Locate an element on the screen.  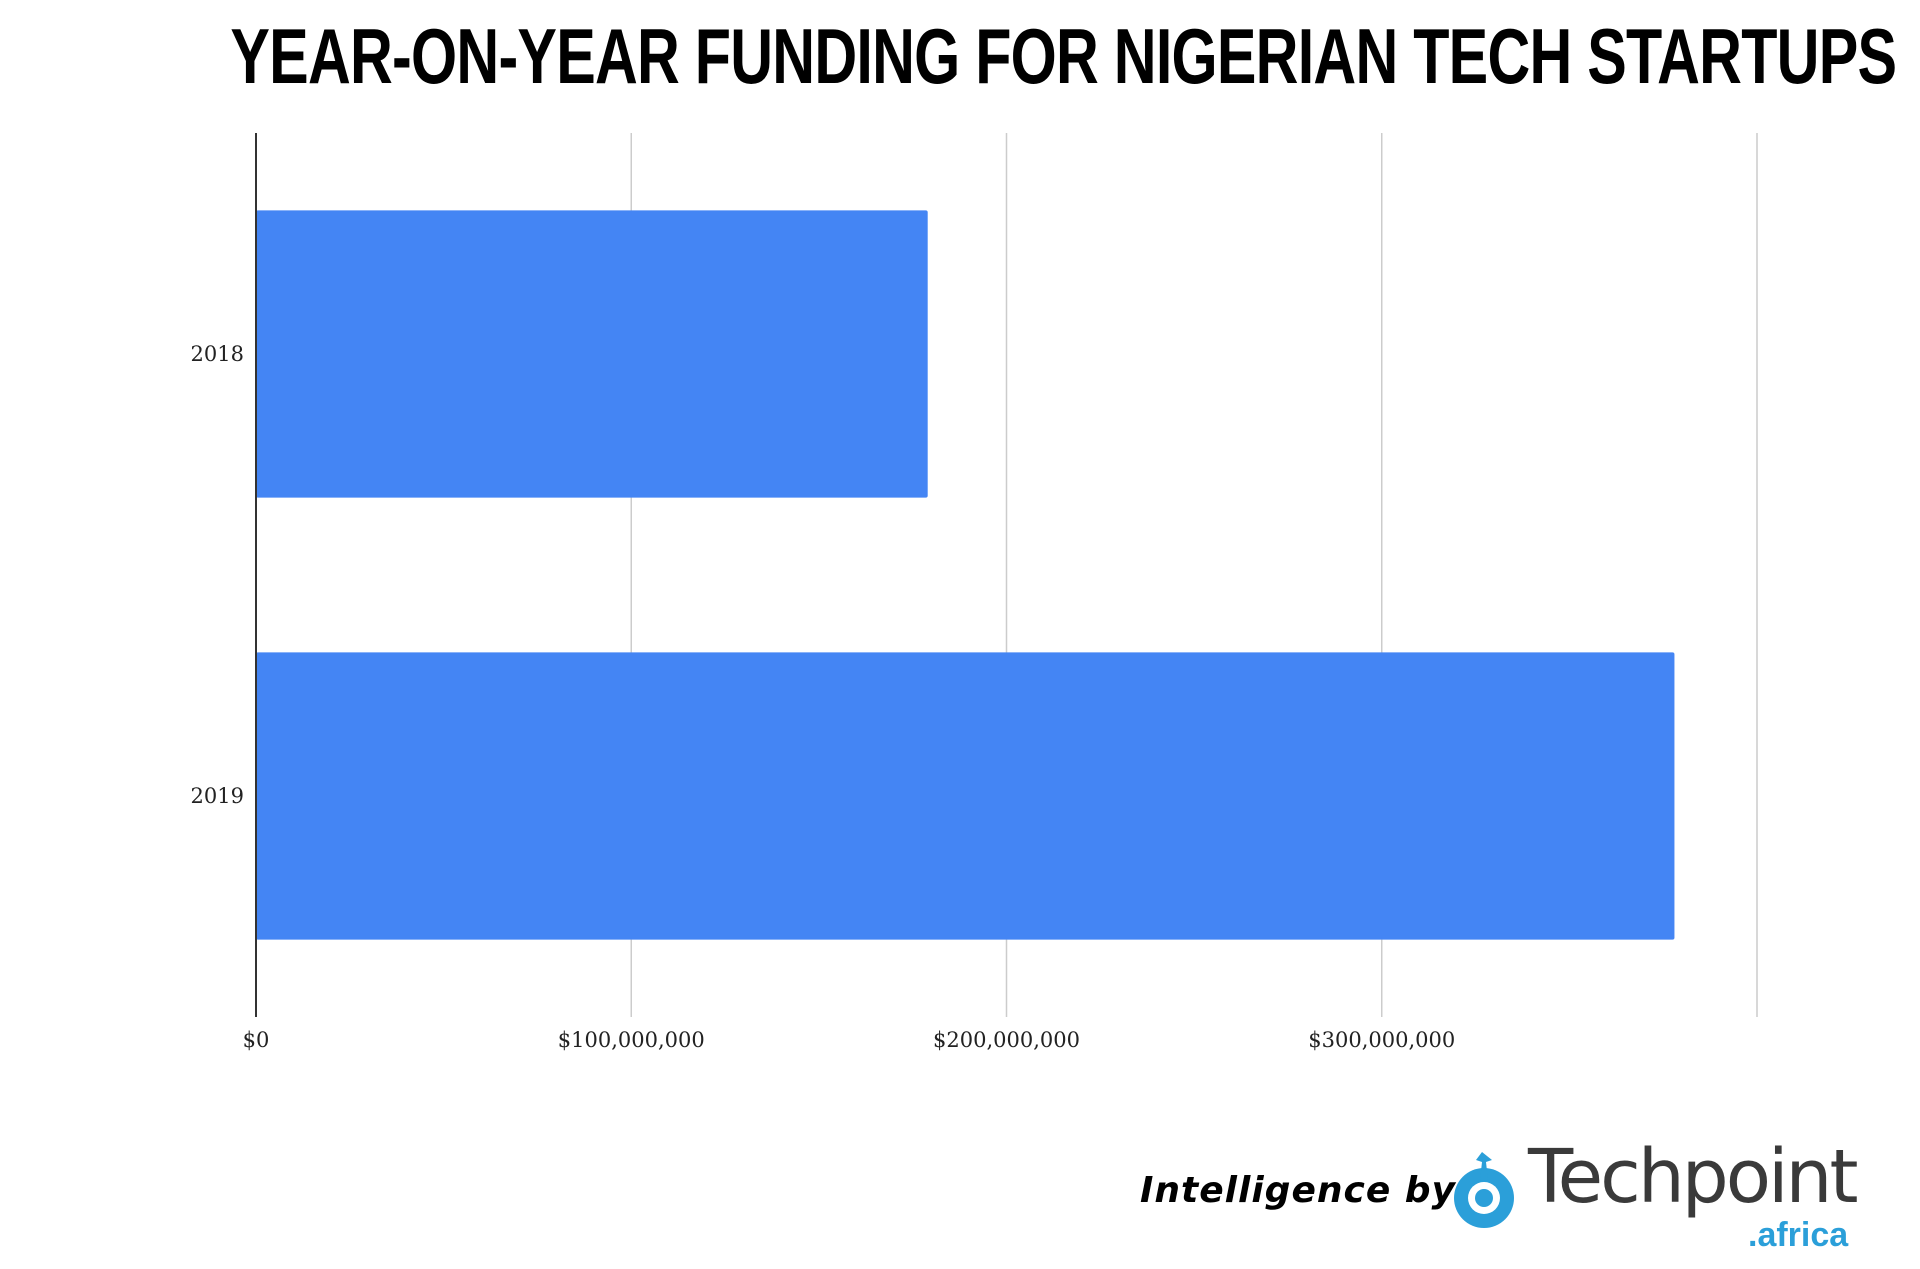
x-tick-labels: $0 $100,000,000 $200,000,000 $300,000,000 is located at coordinates (849, 1040).